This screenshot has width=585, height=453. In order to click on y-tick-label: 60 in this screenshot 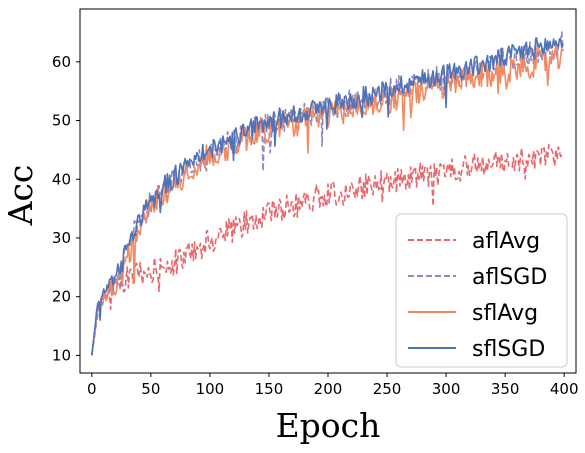, I will do `click(61, 62)`.